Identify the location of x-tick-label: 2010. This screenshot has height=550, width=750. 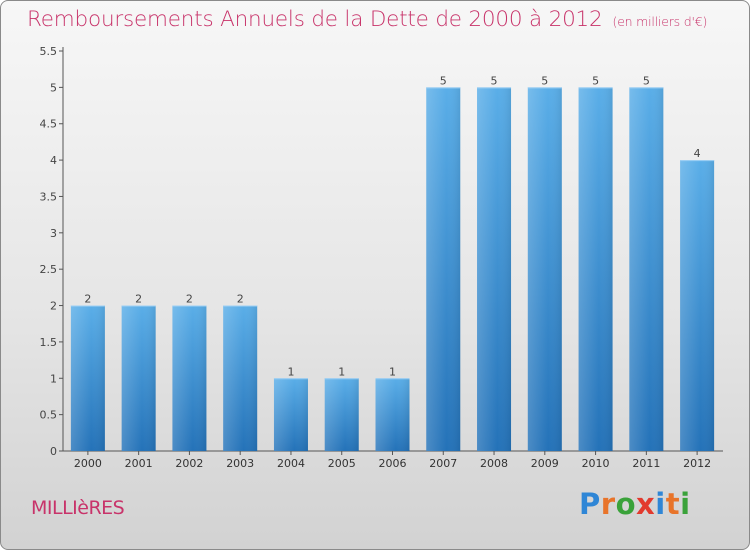
(596, 463).